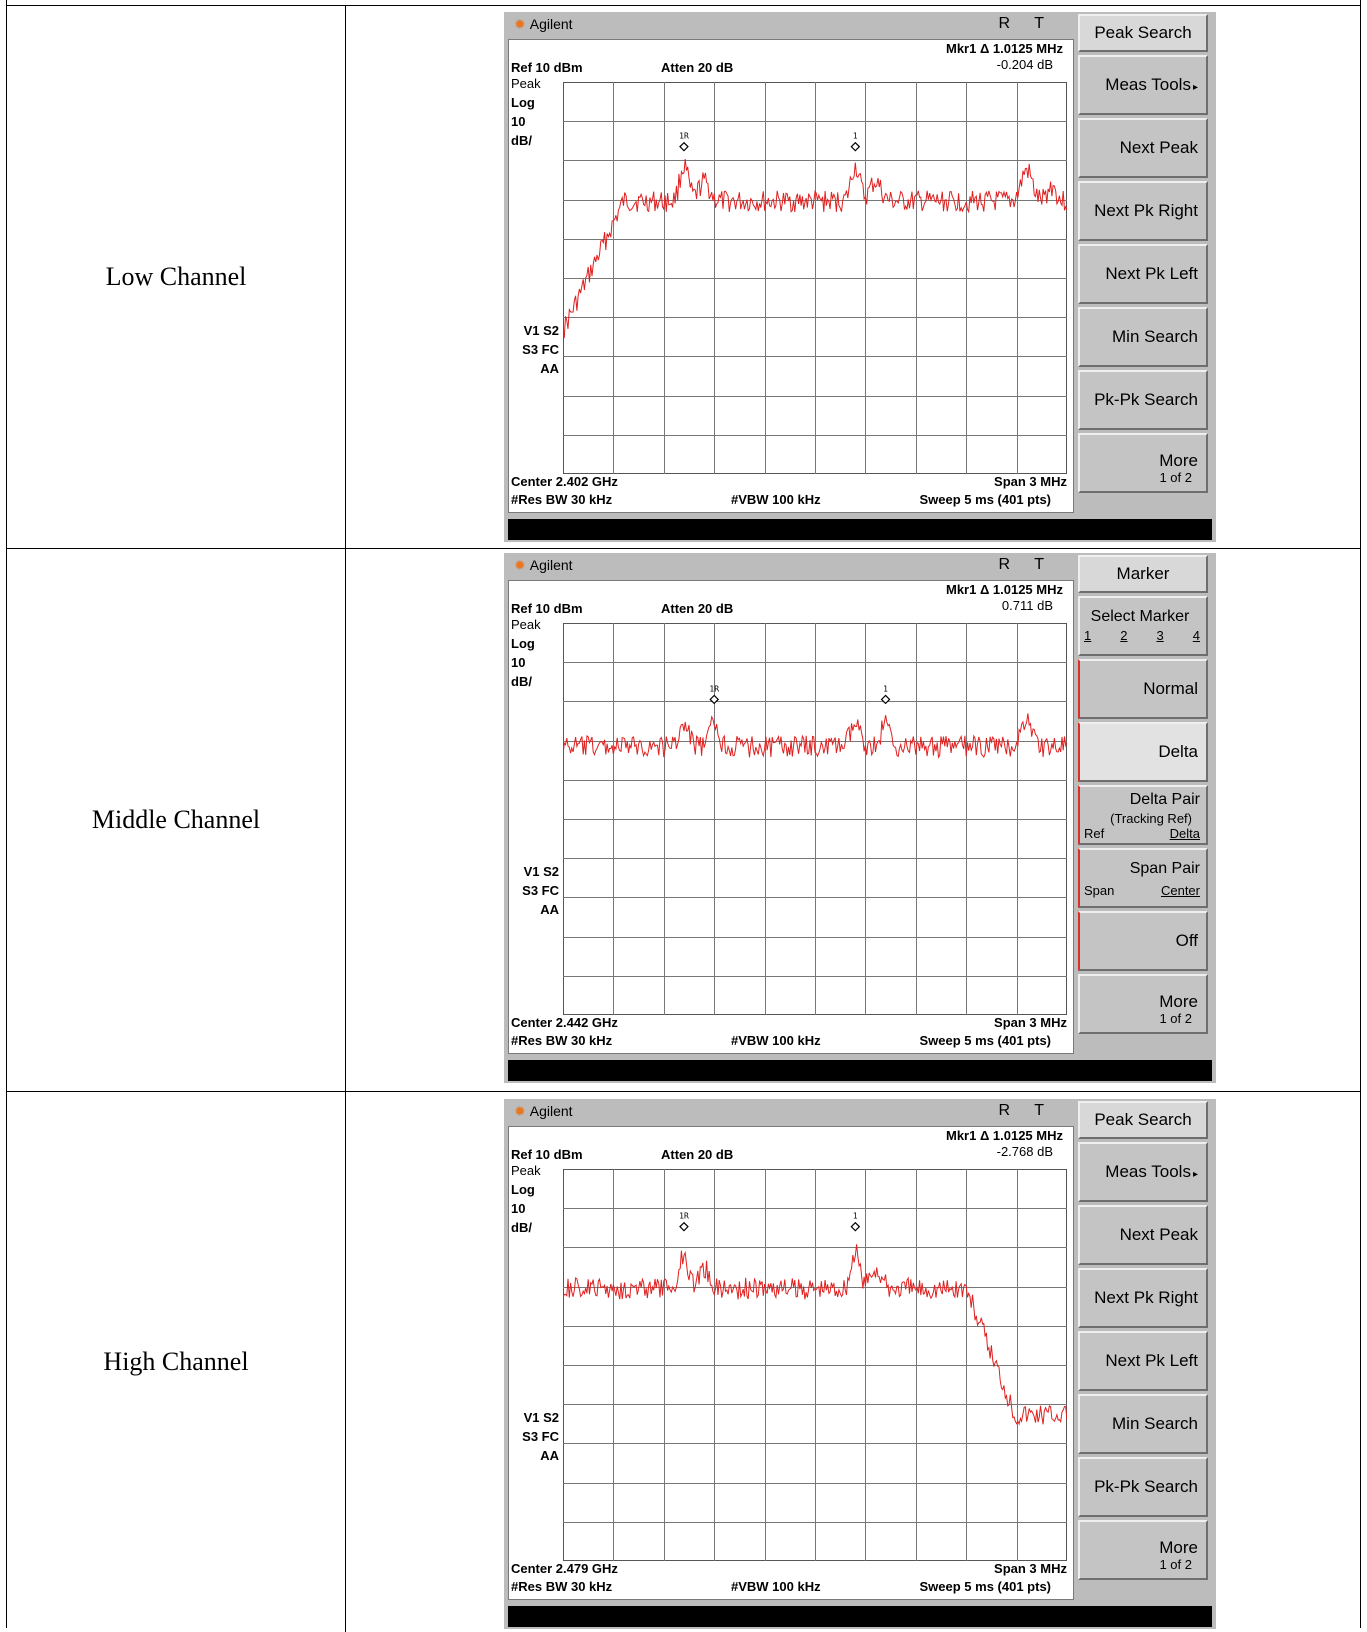 The image size is (1367, 1632). I want to click on marker-value: -0.204 dB, so click(1024, 64).